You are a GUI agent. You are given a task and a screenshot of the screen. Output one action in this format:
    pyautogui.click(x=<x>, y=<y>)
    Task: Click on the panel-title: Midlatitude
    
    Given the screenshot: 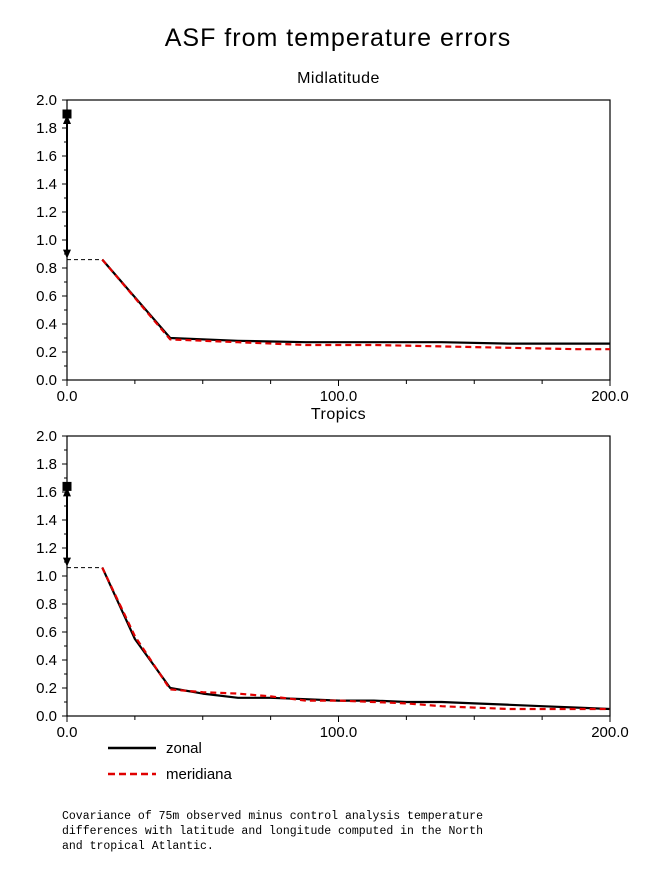 What is the action you would take?
    pyautogui.click(x=338, y=78)
    